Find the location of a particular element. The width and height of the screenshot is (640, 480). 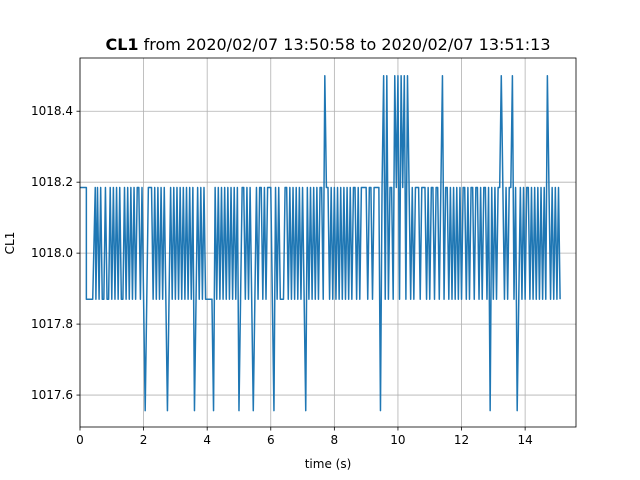

y-axis-label: CL1 is located at coordinates (10, 243).